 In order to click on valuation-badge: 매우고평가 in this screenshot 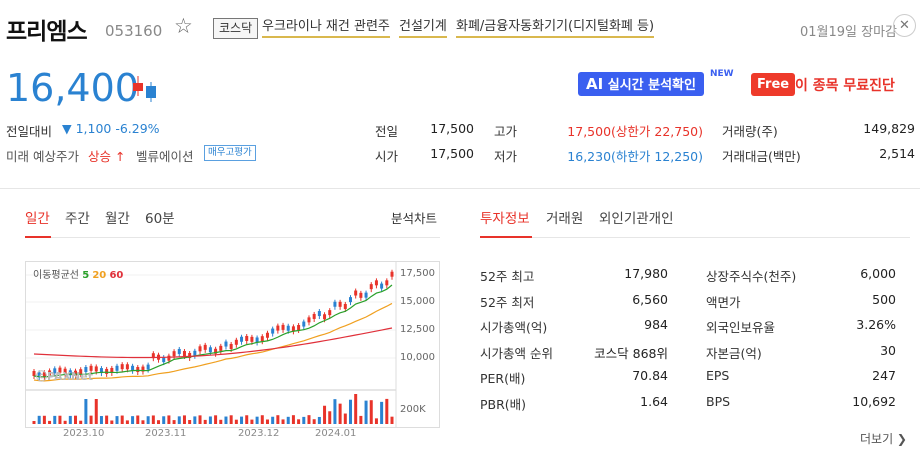, I will do `click(230, 153)`.